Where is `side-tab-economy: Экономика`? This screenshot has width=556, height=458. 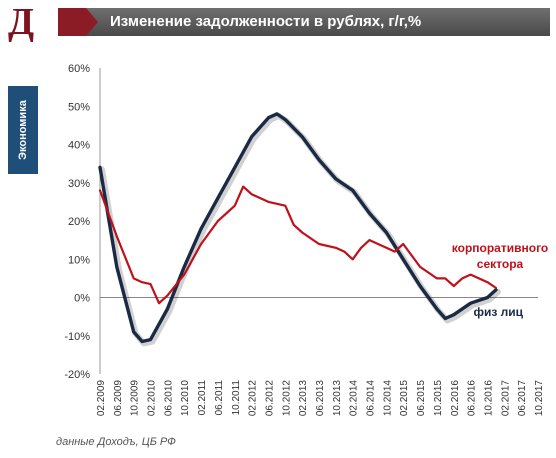 side-tab-economy: Экономика is located at coordinates (23, 130).